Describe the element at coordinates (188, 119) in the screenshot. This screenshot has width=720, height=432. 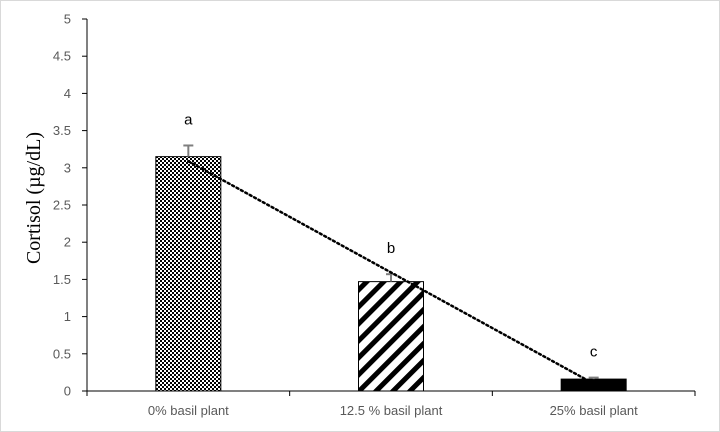
I see `significance-letter-a: a` at that location.